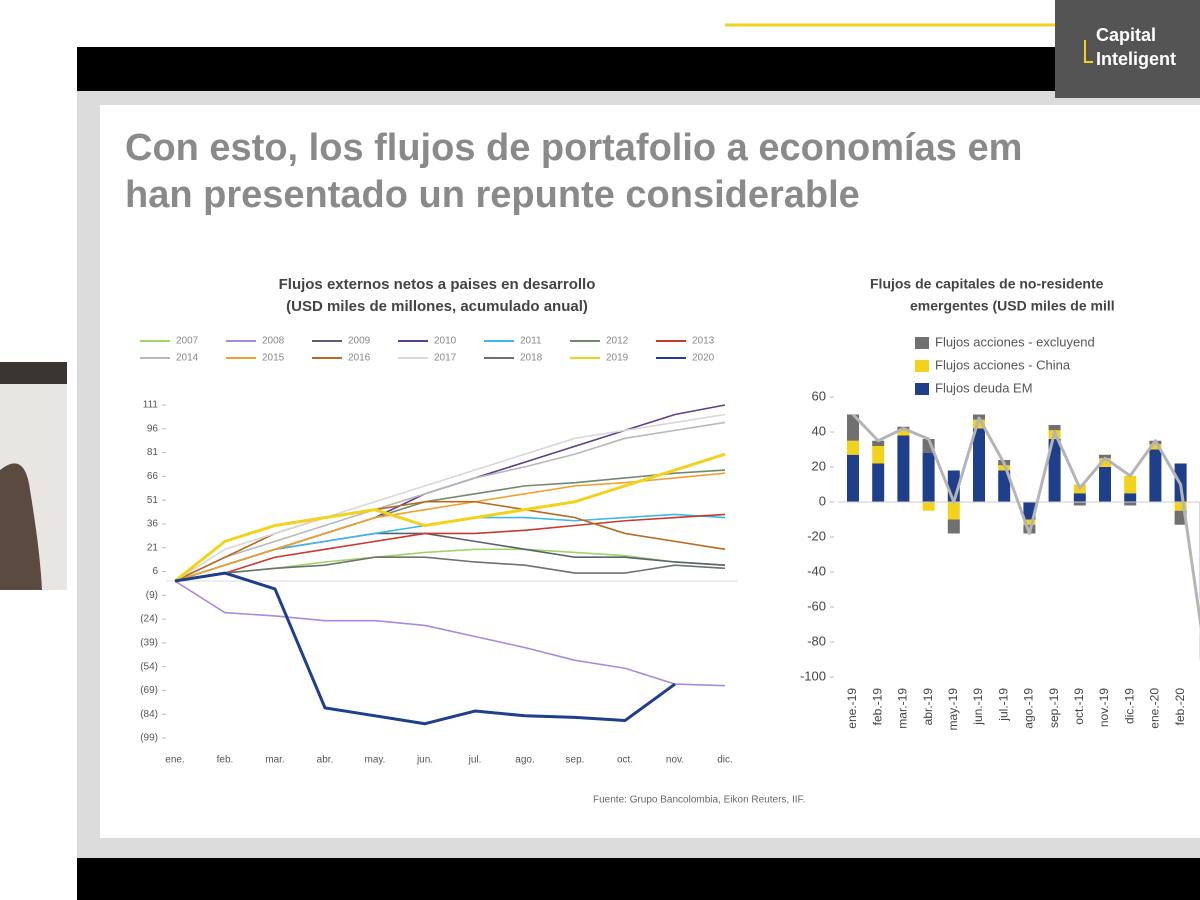 The width and height of the screenshot is (1200, 900). What do you see at coordinates (149, 690) in the screenshot?
I see `y-tick-label: (69)` at bounding box center [149, 690].